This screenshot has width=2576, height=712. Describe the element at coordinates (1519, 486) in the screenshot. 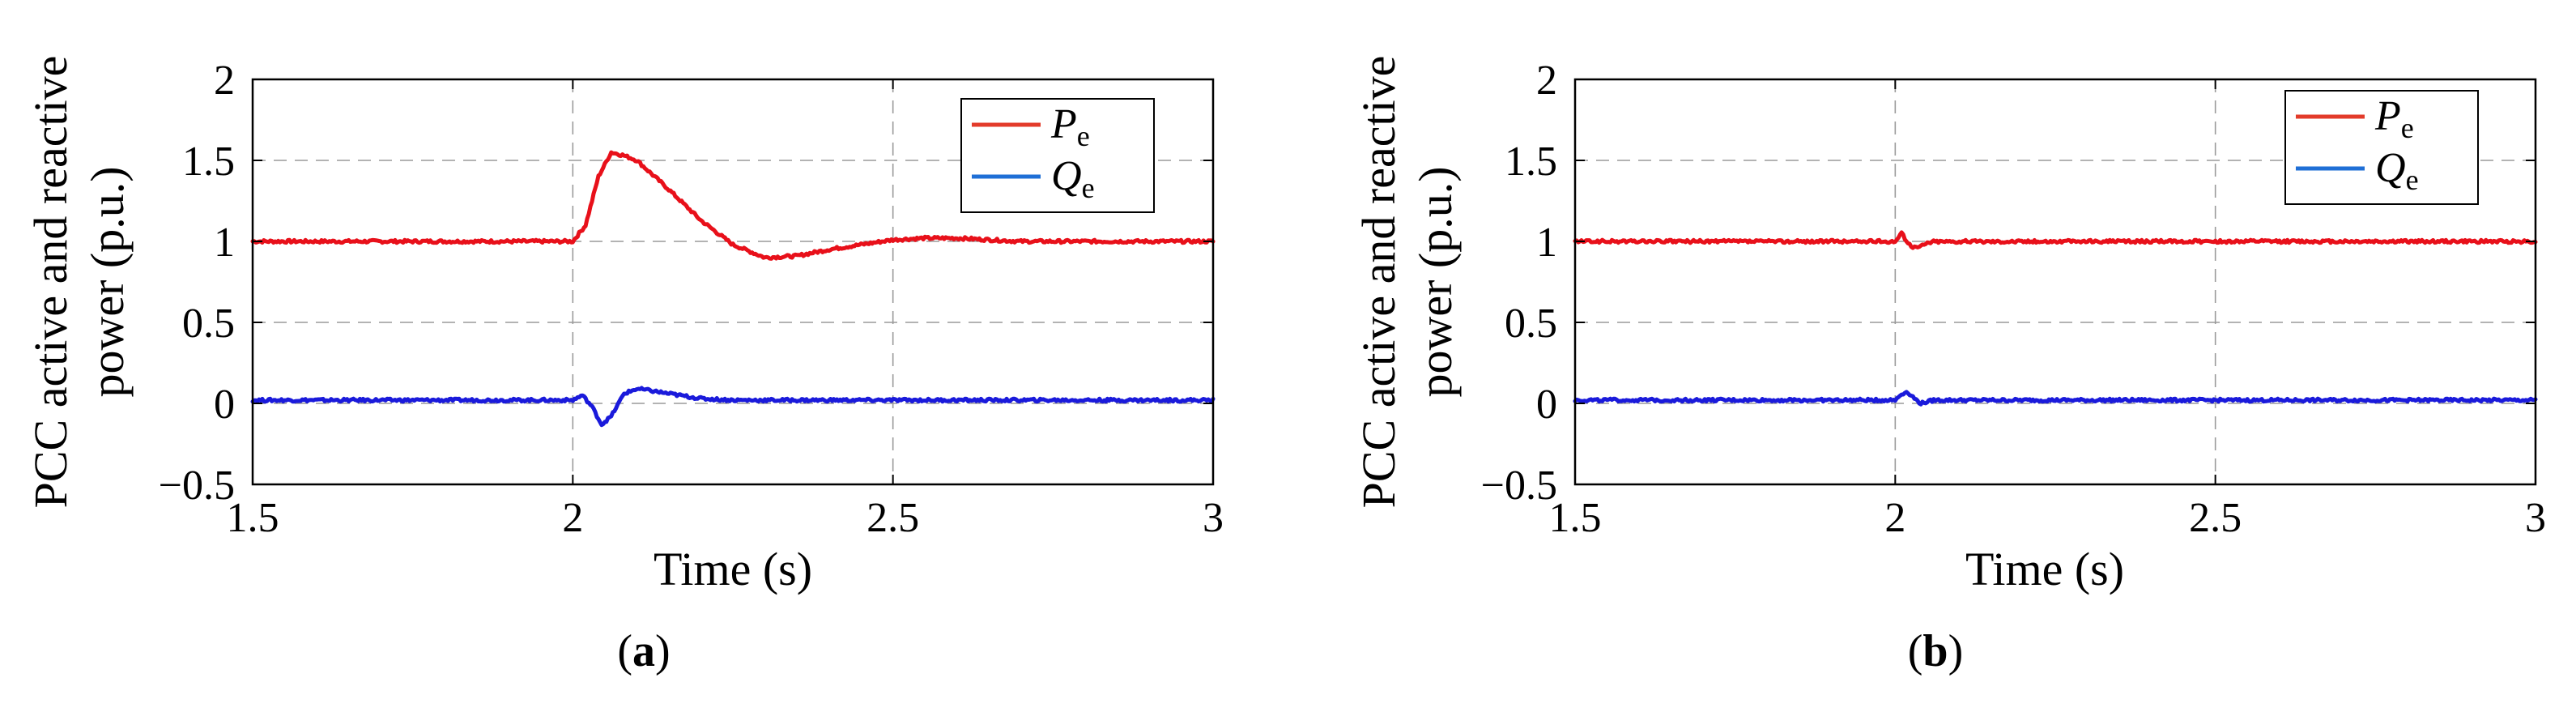

I see `y-tick-label-b-0: −0.5` at that location.